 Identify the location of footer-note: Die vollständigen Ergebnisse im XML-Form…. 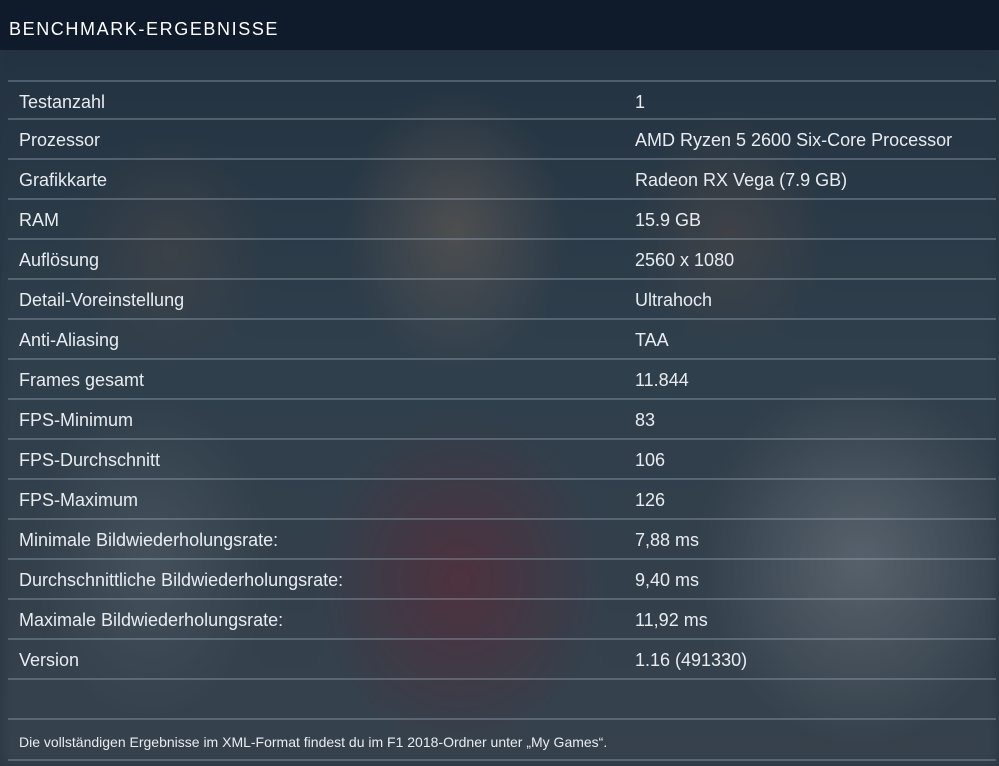
(313, 742).